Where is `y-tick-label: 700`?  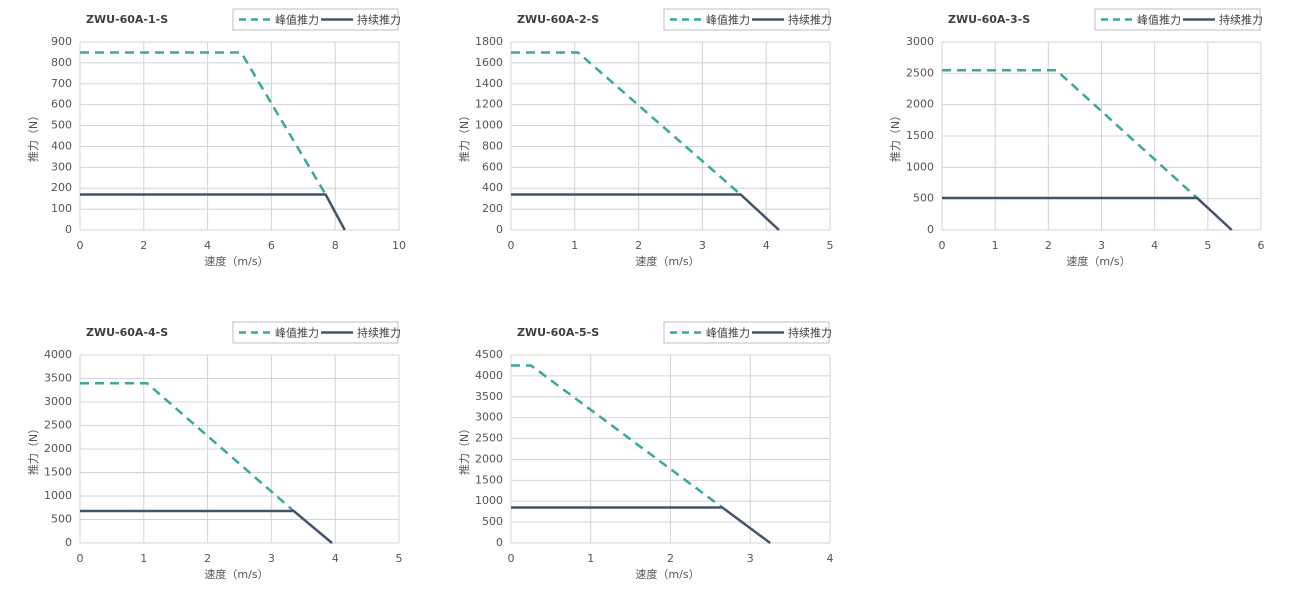 y-tick-label: 700 is located at coordinates (61, 83).